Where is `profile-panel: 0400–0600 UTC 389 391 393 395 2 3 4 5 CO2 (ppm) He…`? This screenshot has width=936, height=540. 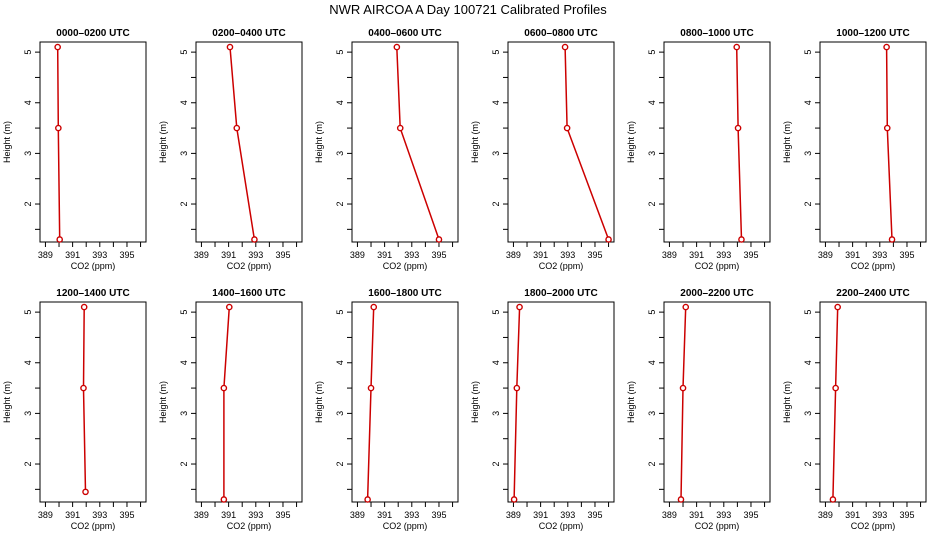
profile-panel: 0400–0600 UTC 389 391 393 395 2 3 4 5 CO2 (ppm) He… is located at coordinates (386, 149).